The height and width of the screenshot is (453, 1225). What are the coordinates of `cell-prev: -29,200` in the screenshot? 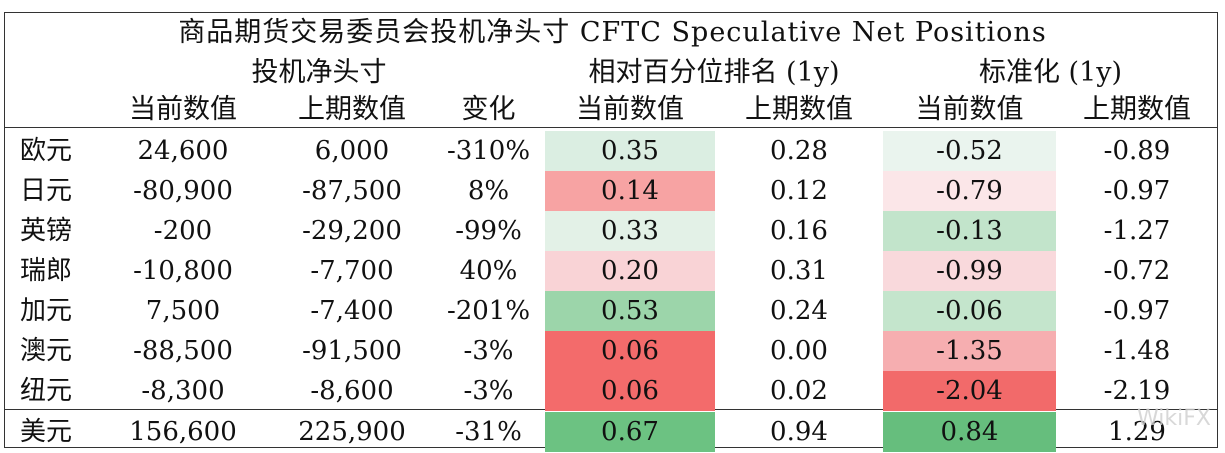 It's located at (352, 231).